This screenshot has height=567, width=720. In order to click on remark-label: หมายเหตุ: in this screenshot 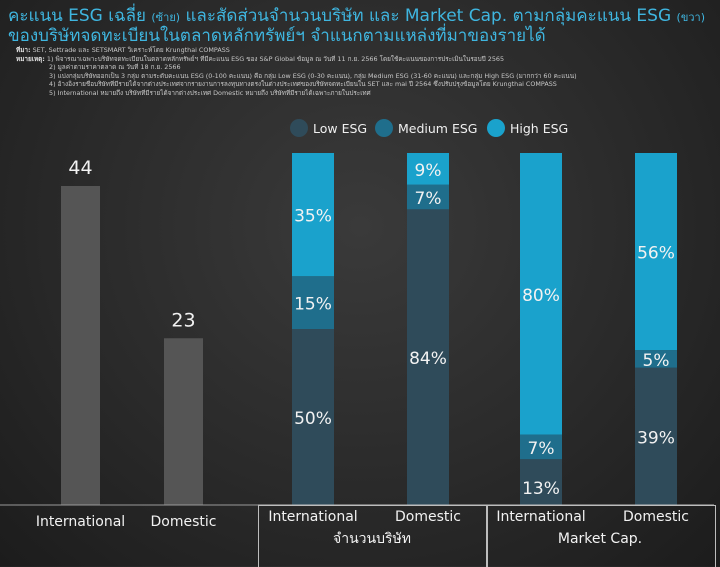, I will do `click(30, 58)`.